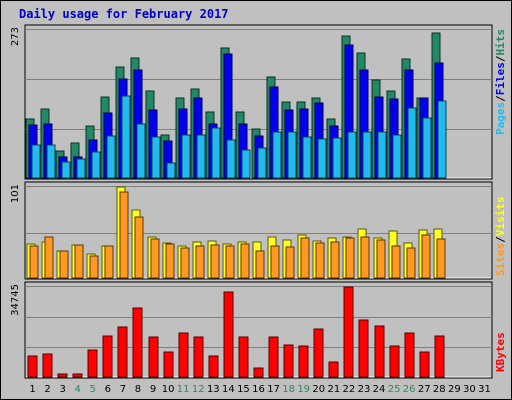 Image resolution: width=512 pixels, height=400 pixels. I want to click on x-tick-day-24: 24, so click(379, 389).